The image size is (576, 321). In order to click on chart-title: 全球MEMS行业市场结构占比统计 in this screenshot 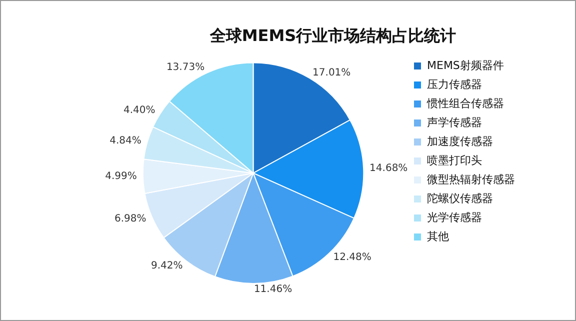, I will do `click(332, 35)`.